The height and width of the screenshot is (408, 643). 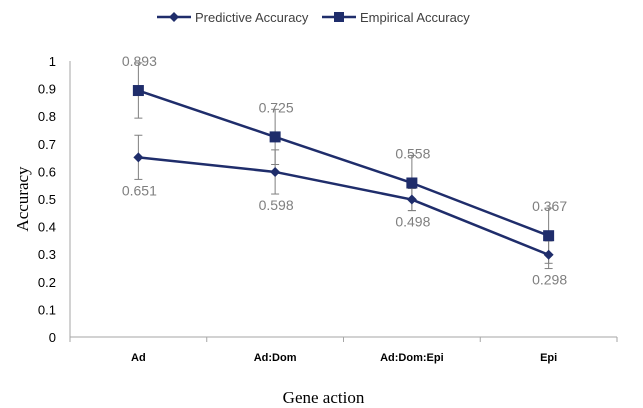 I want to click on legend-label: Empirical Accuracy, so click(x=415, y=17).